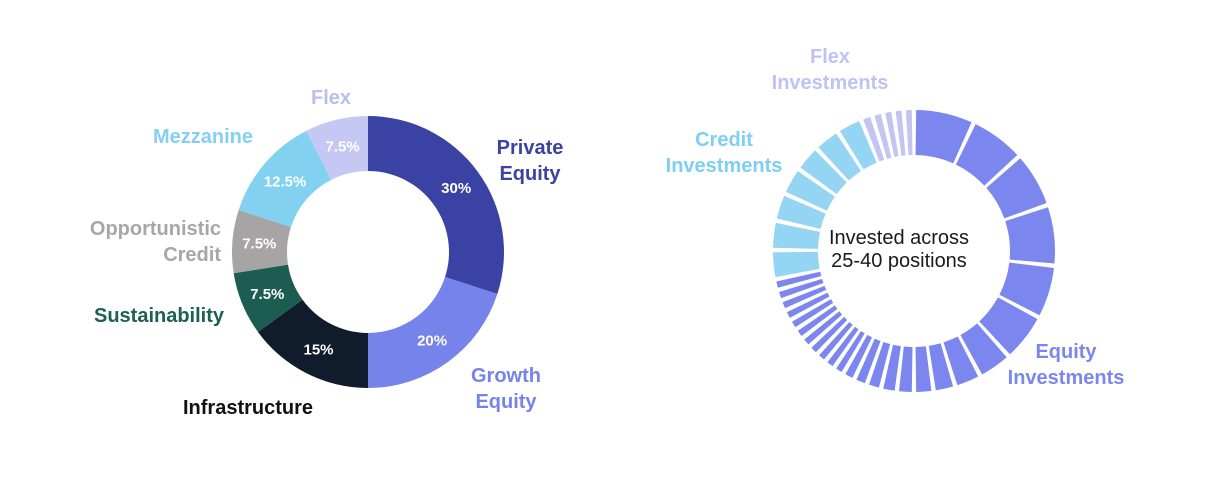 Image resolution: width=1232 pixels, height=500 pixels. What do you see at coordinates (318, 349) in the screenshot?
I see `value-label-infrastructure: 15%` at bounding box center [318, 349].